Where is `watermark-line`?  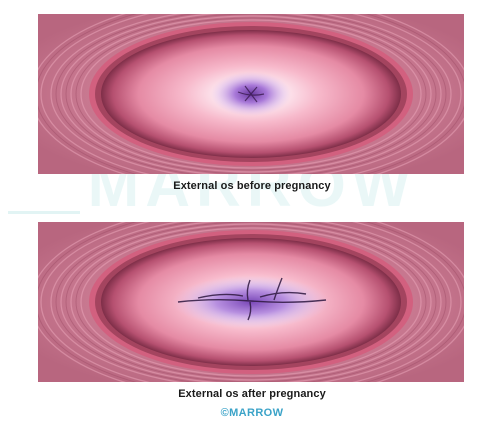
watermark-line is located at coordinates (44, 212).